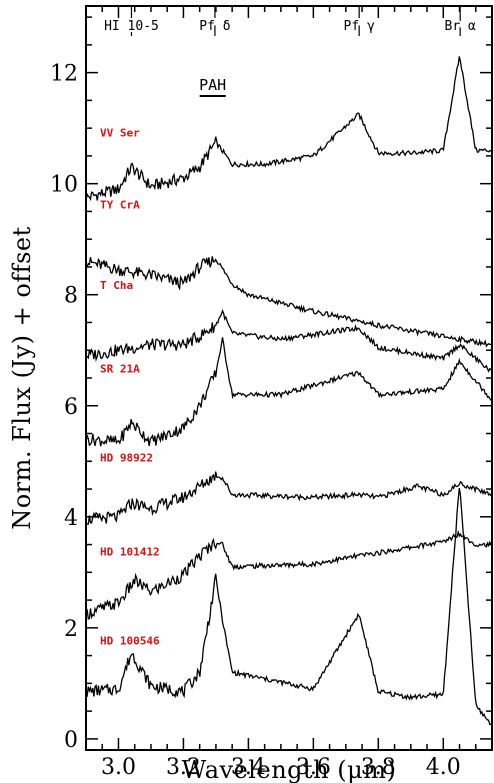 The width and height of the screenshot is (494, 783). Describe the element at coordinates (71, 407) in the screenshot. I see `y-tick-label: 6` at that location.